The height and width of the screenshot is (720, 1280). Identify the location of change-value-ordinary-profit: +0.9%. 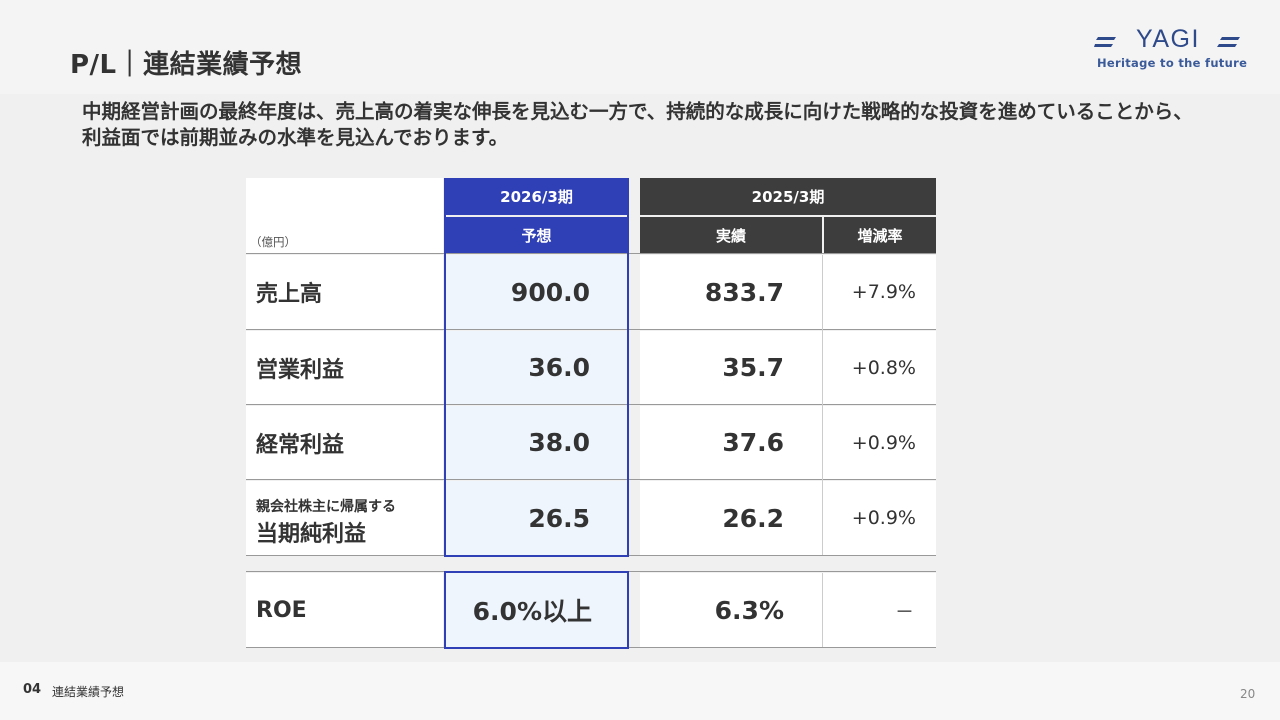
(879, 442).